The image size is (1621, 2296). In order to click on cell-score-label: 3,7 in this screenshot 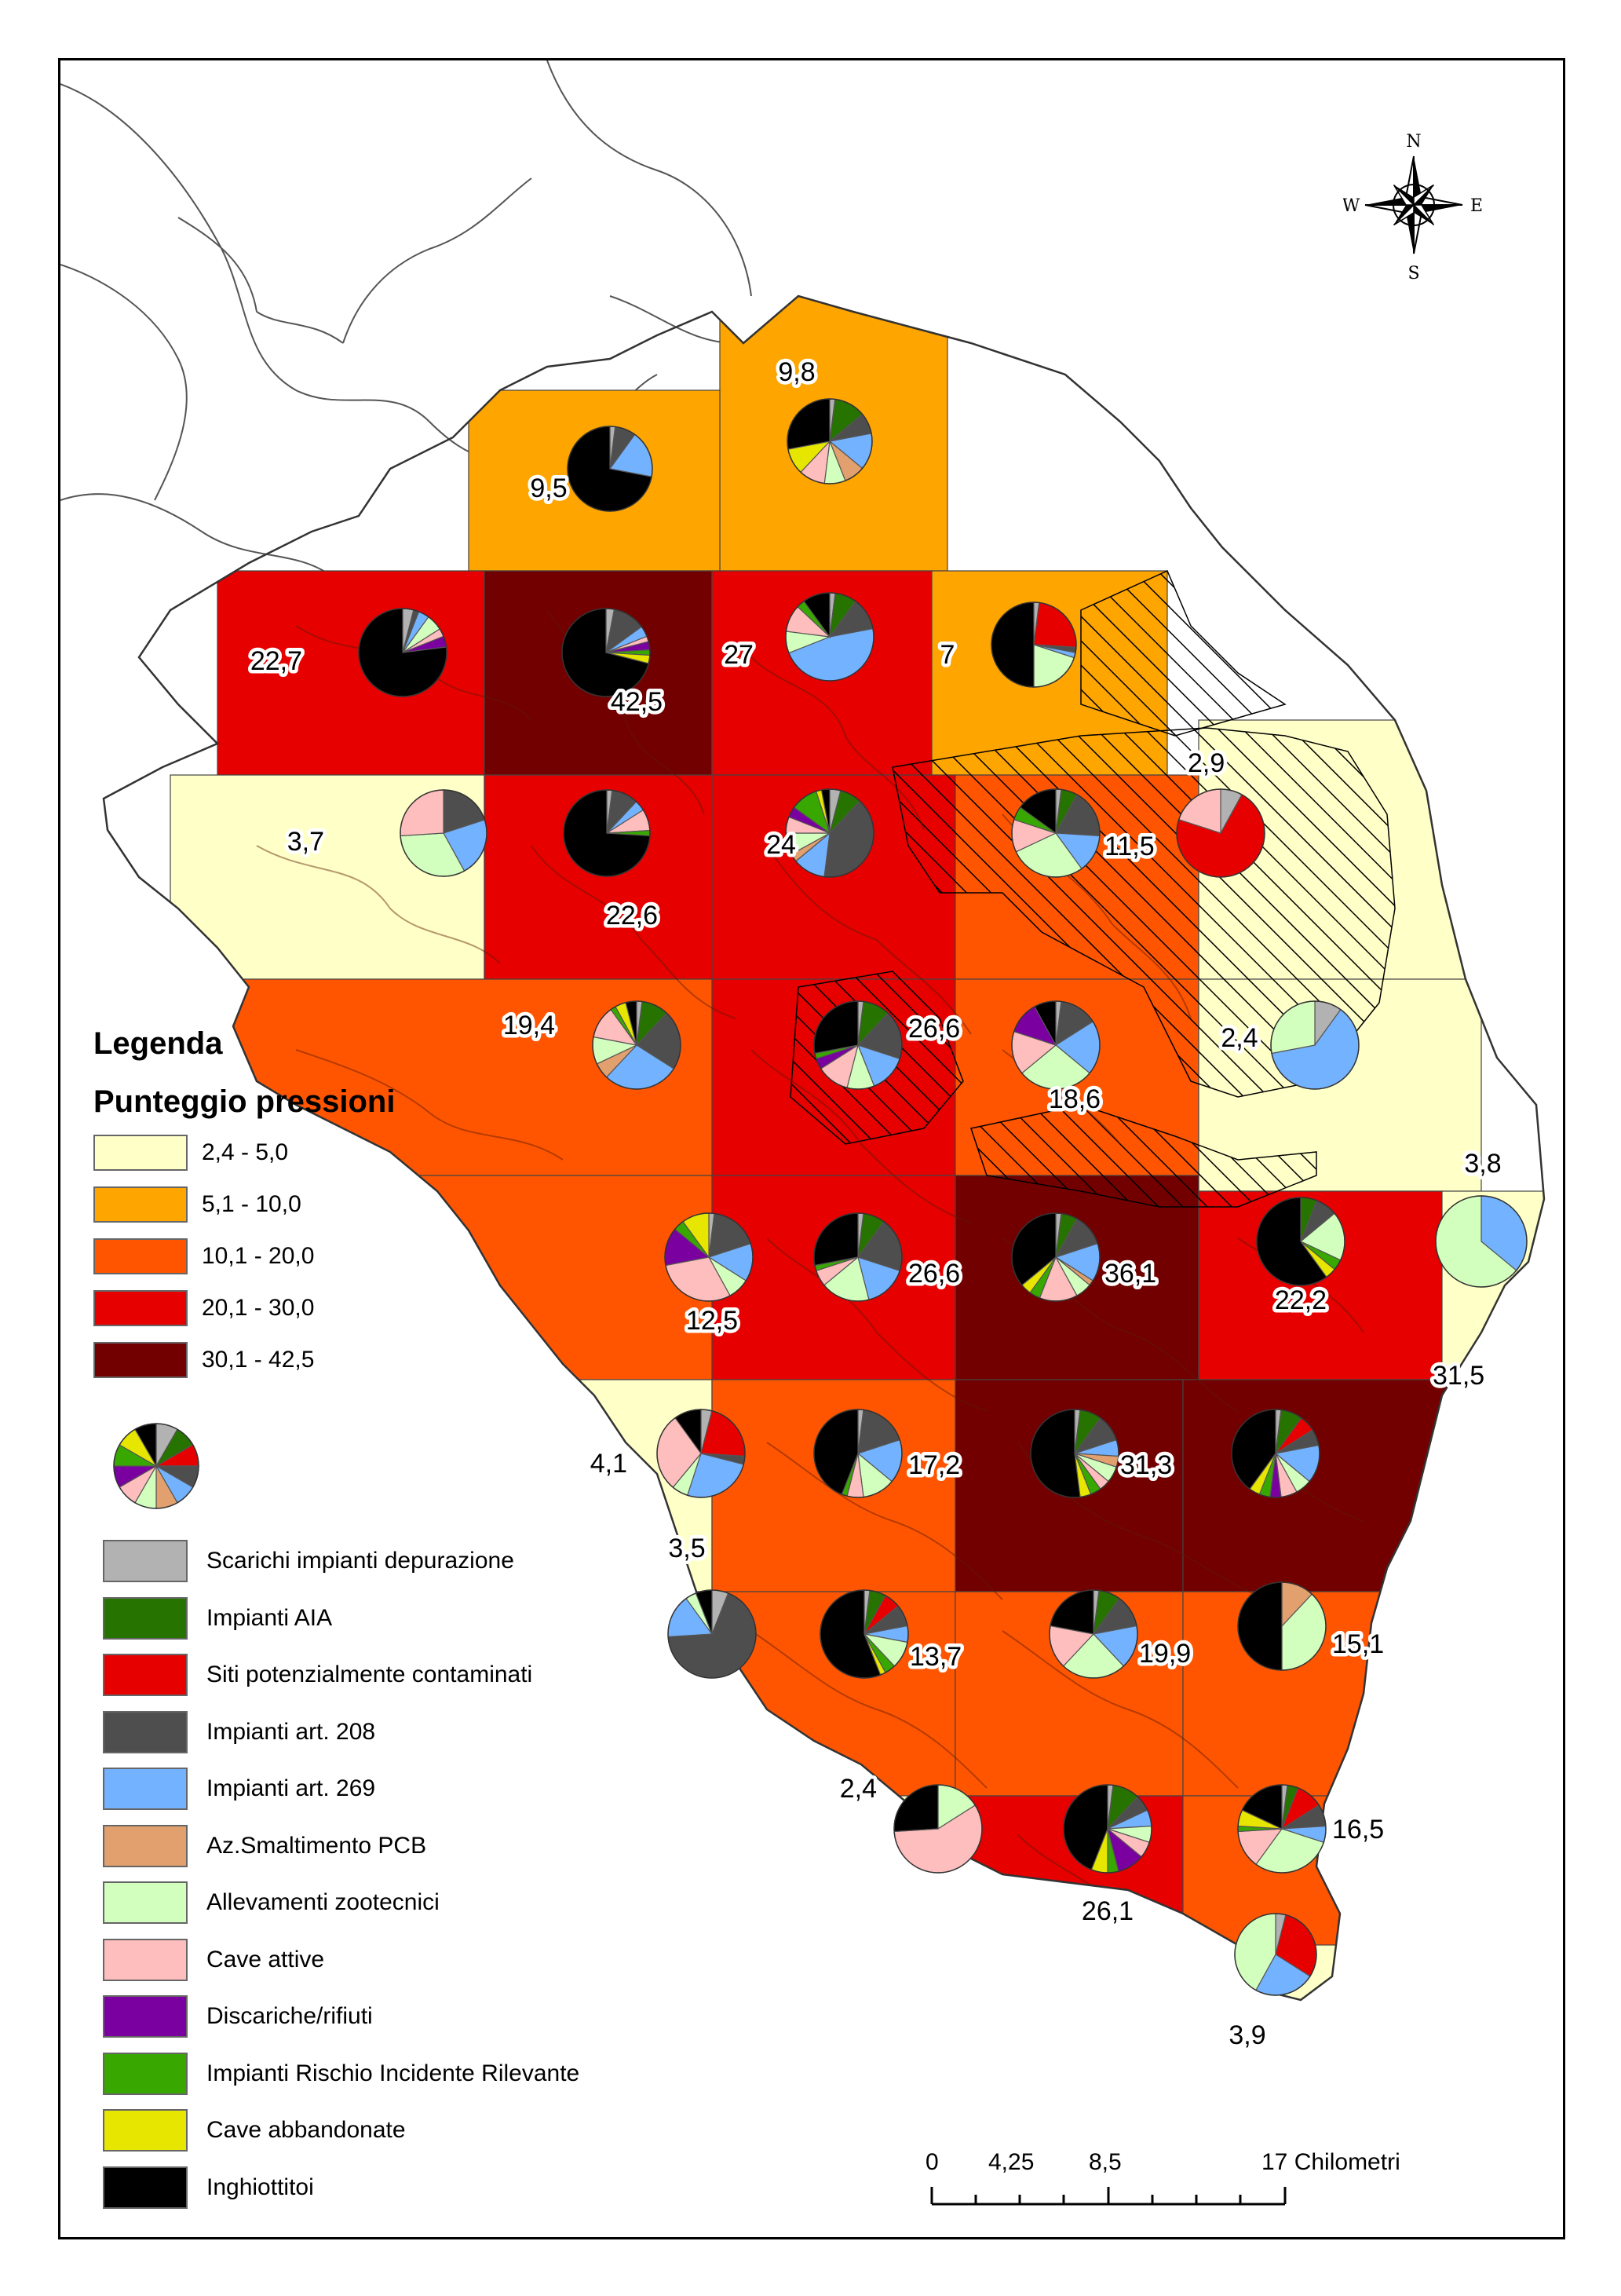, I will do `click(305, 842)`.